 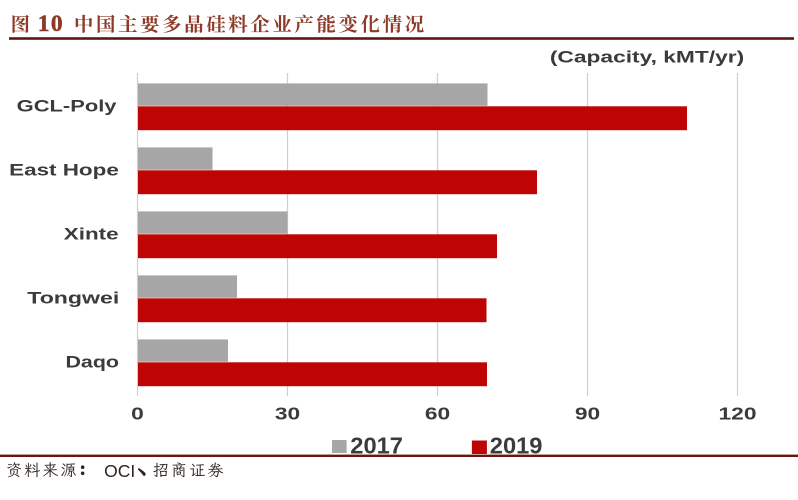 I want to click on svg-text: OCI, so click(x=119, y=471).